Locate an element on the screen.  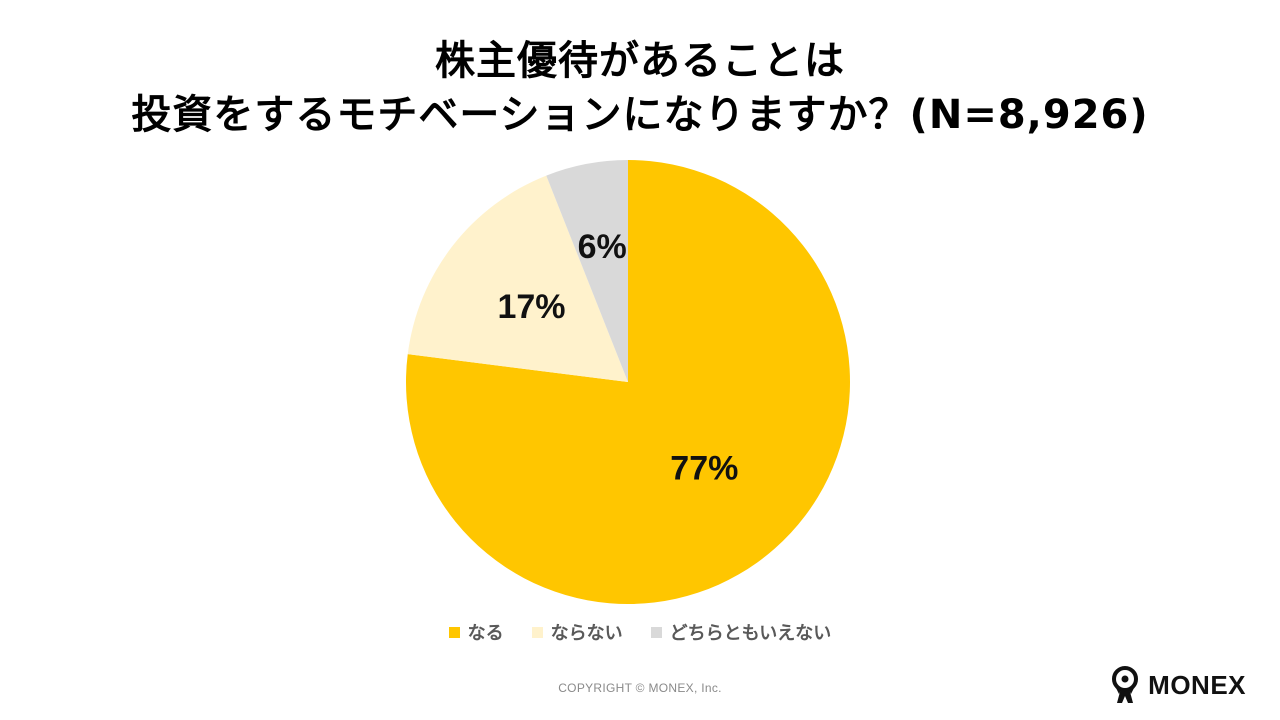
legend-label: ならない is located at coordinates (586, 633).